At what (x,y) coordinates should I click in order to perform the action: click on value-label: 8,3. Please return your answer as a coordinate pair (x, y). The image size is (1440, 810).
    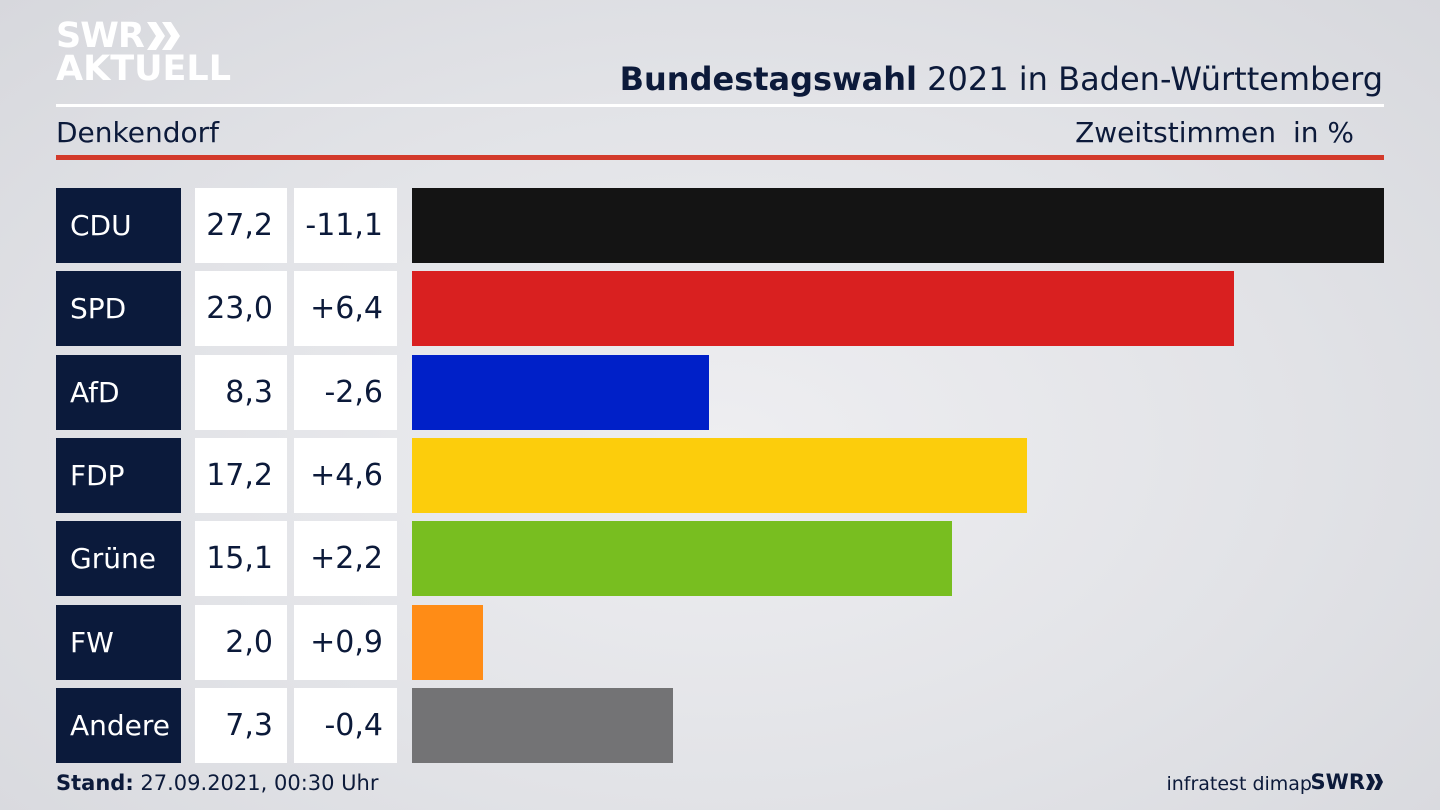
    Looking at the image, I should click on (241, 392).